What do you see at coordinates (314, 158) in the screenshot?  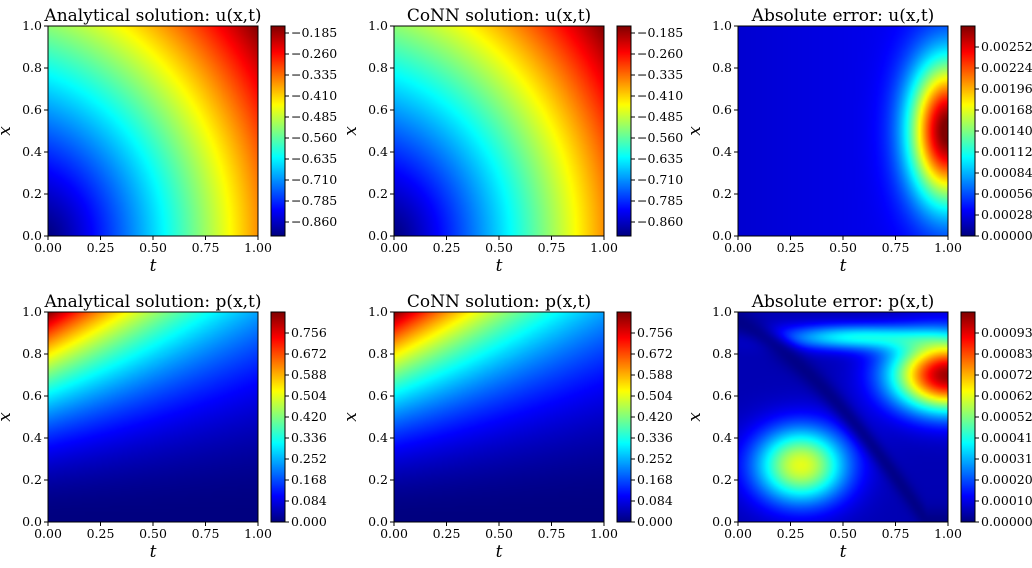 I see `colorbar-tick-label: −0.635` at bounding box center [314, 158].